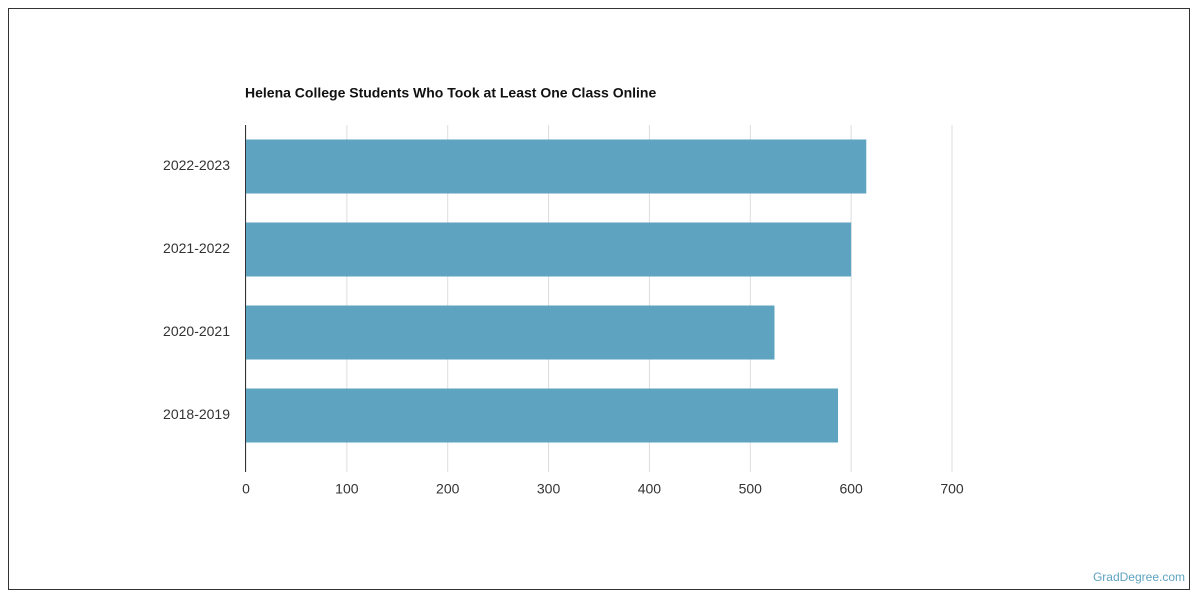 This screenshot has height=600, width=1200. I want to click on y-tick-label: 2021-2022, so click(196, 248).